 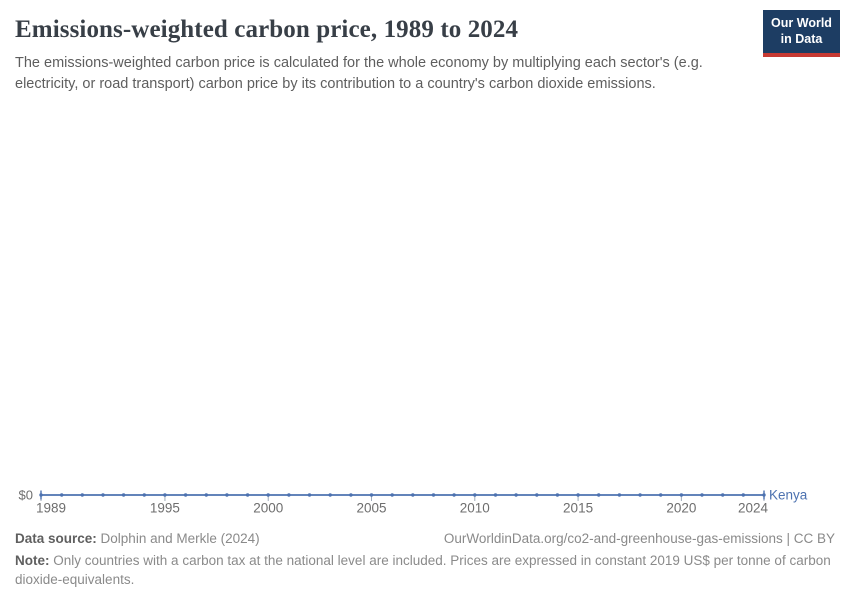 What do you see at coordinates (26, 495) in the screenshot?
I see `y-axis-label: $0` at bounding box center [26, 495].